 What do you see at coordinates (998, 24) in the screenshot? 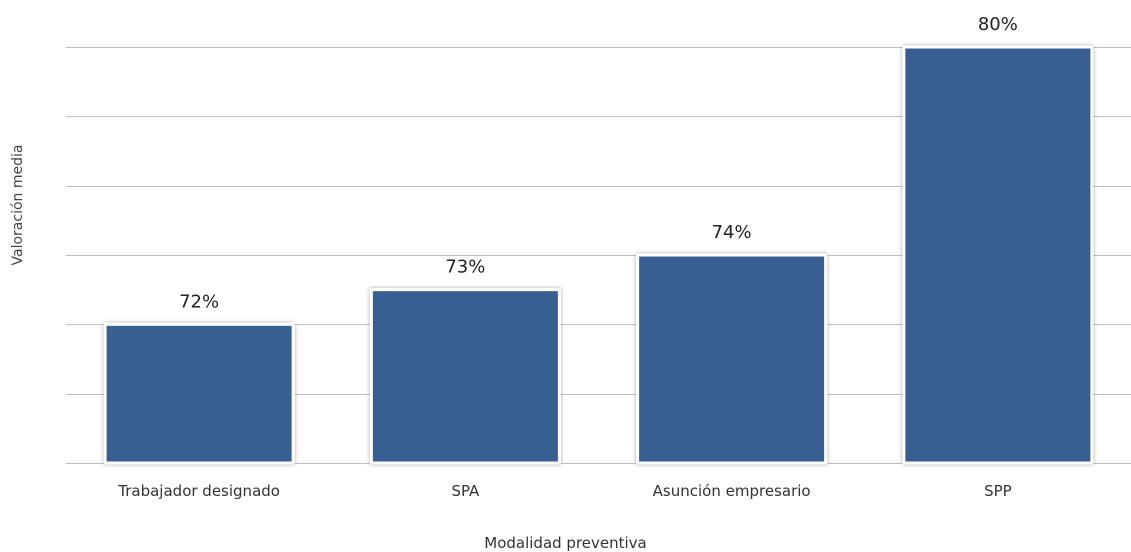
I see `value-label: 80%` at bounding box center [998, 24].